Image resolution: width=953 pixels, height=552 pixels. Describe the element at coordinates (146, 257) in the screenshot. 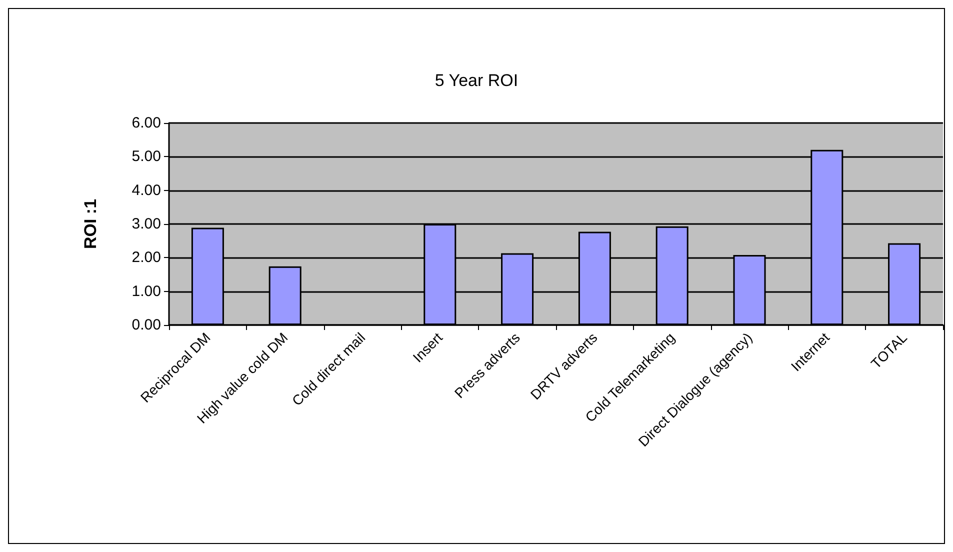

I see `y-tick-label: 2.00` at that location.